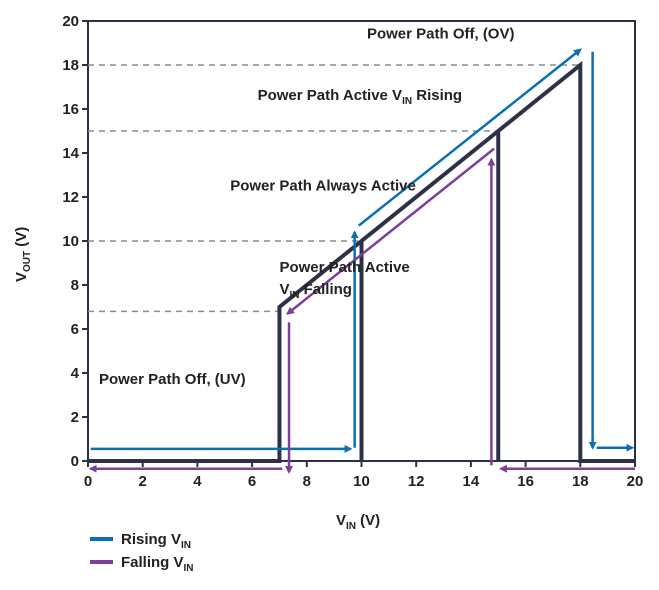 The image size is (659, 590). Describe the element at coordinates (88, 481) in the screenshot. I see `x-tick-label: 0` at that location.